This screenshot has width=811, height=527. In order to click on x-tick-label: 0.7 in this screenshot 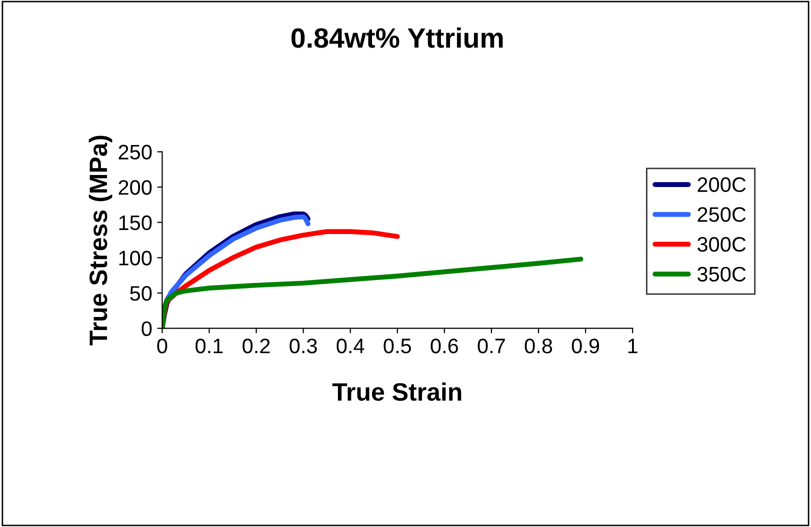, I will do `click(491, 346)`.